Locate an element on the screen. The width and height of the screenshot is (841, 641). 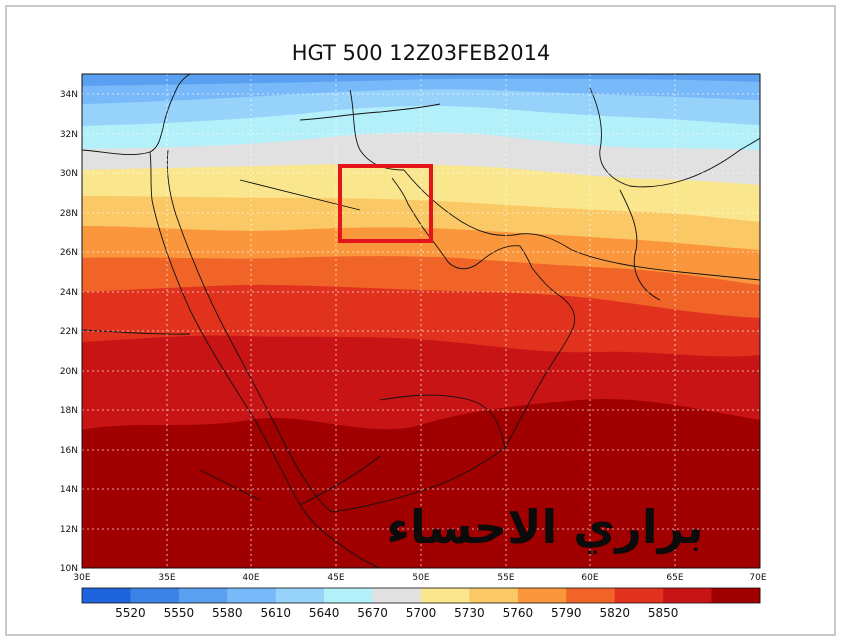
colorbar-border is located at coordinates (421, 595).